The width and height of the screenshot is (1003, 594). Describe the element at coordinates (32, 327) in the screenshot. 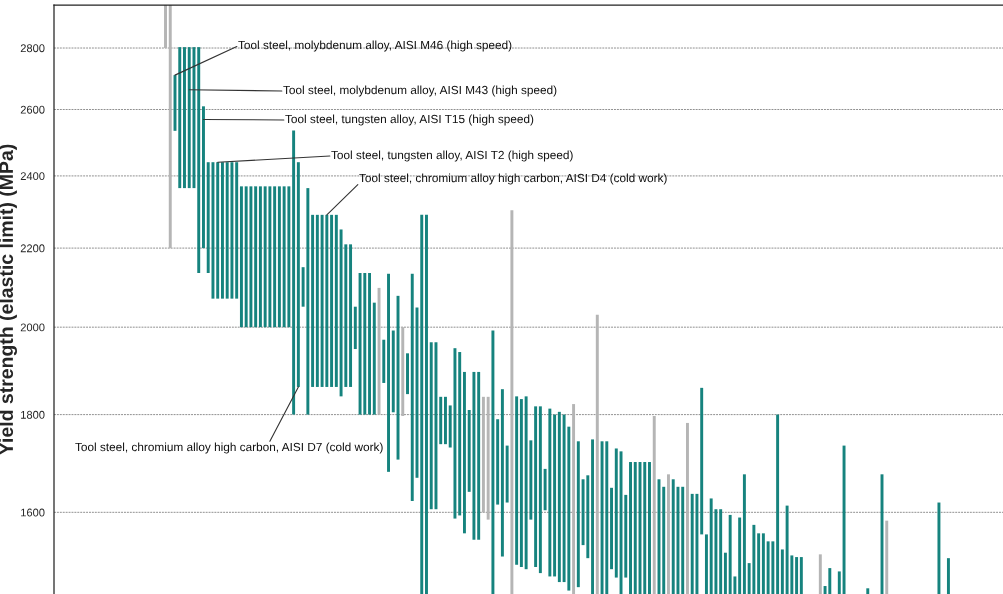

I see `y-tick-label: 2000` at that location.